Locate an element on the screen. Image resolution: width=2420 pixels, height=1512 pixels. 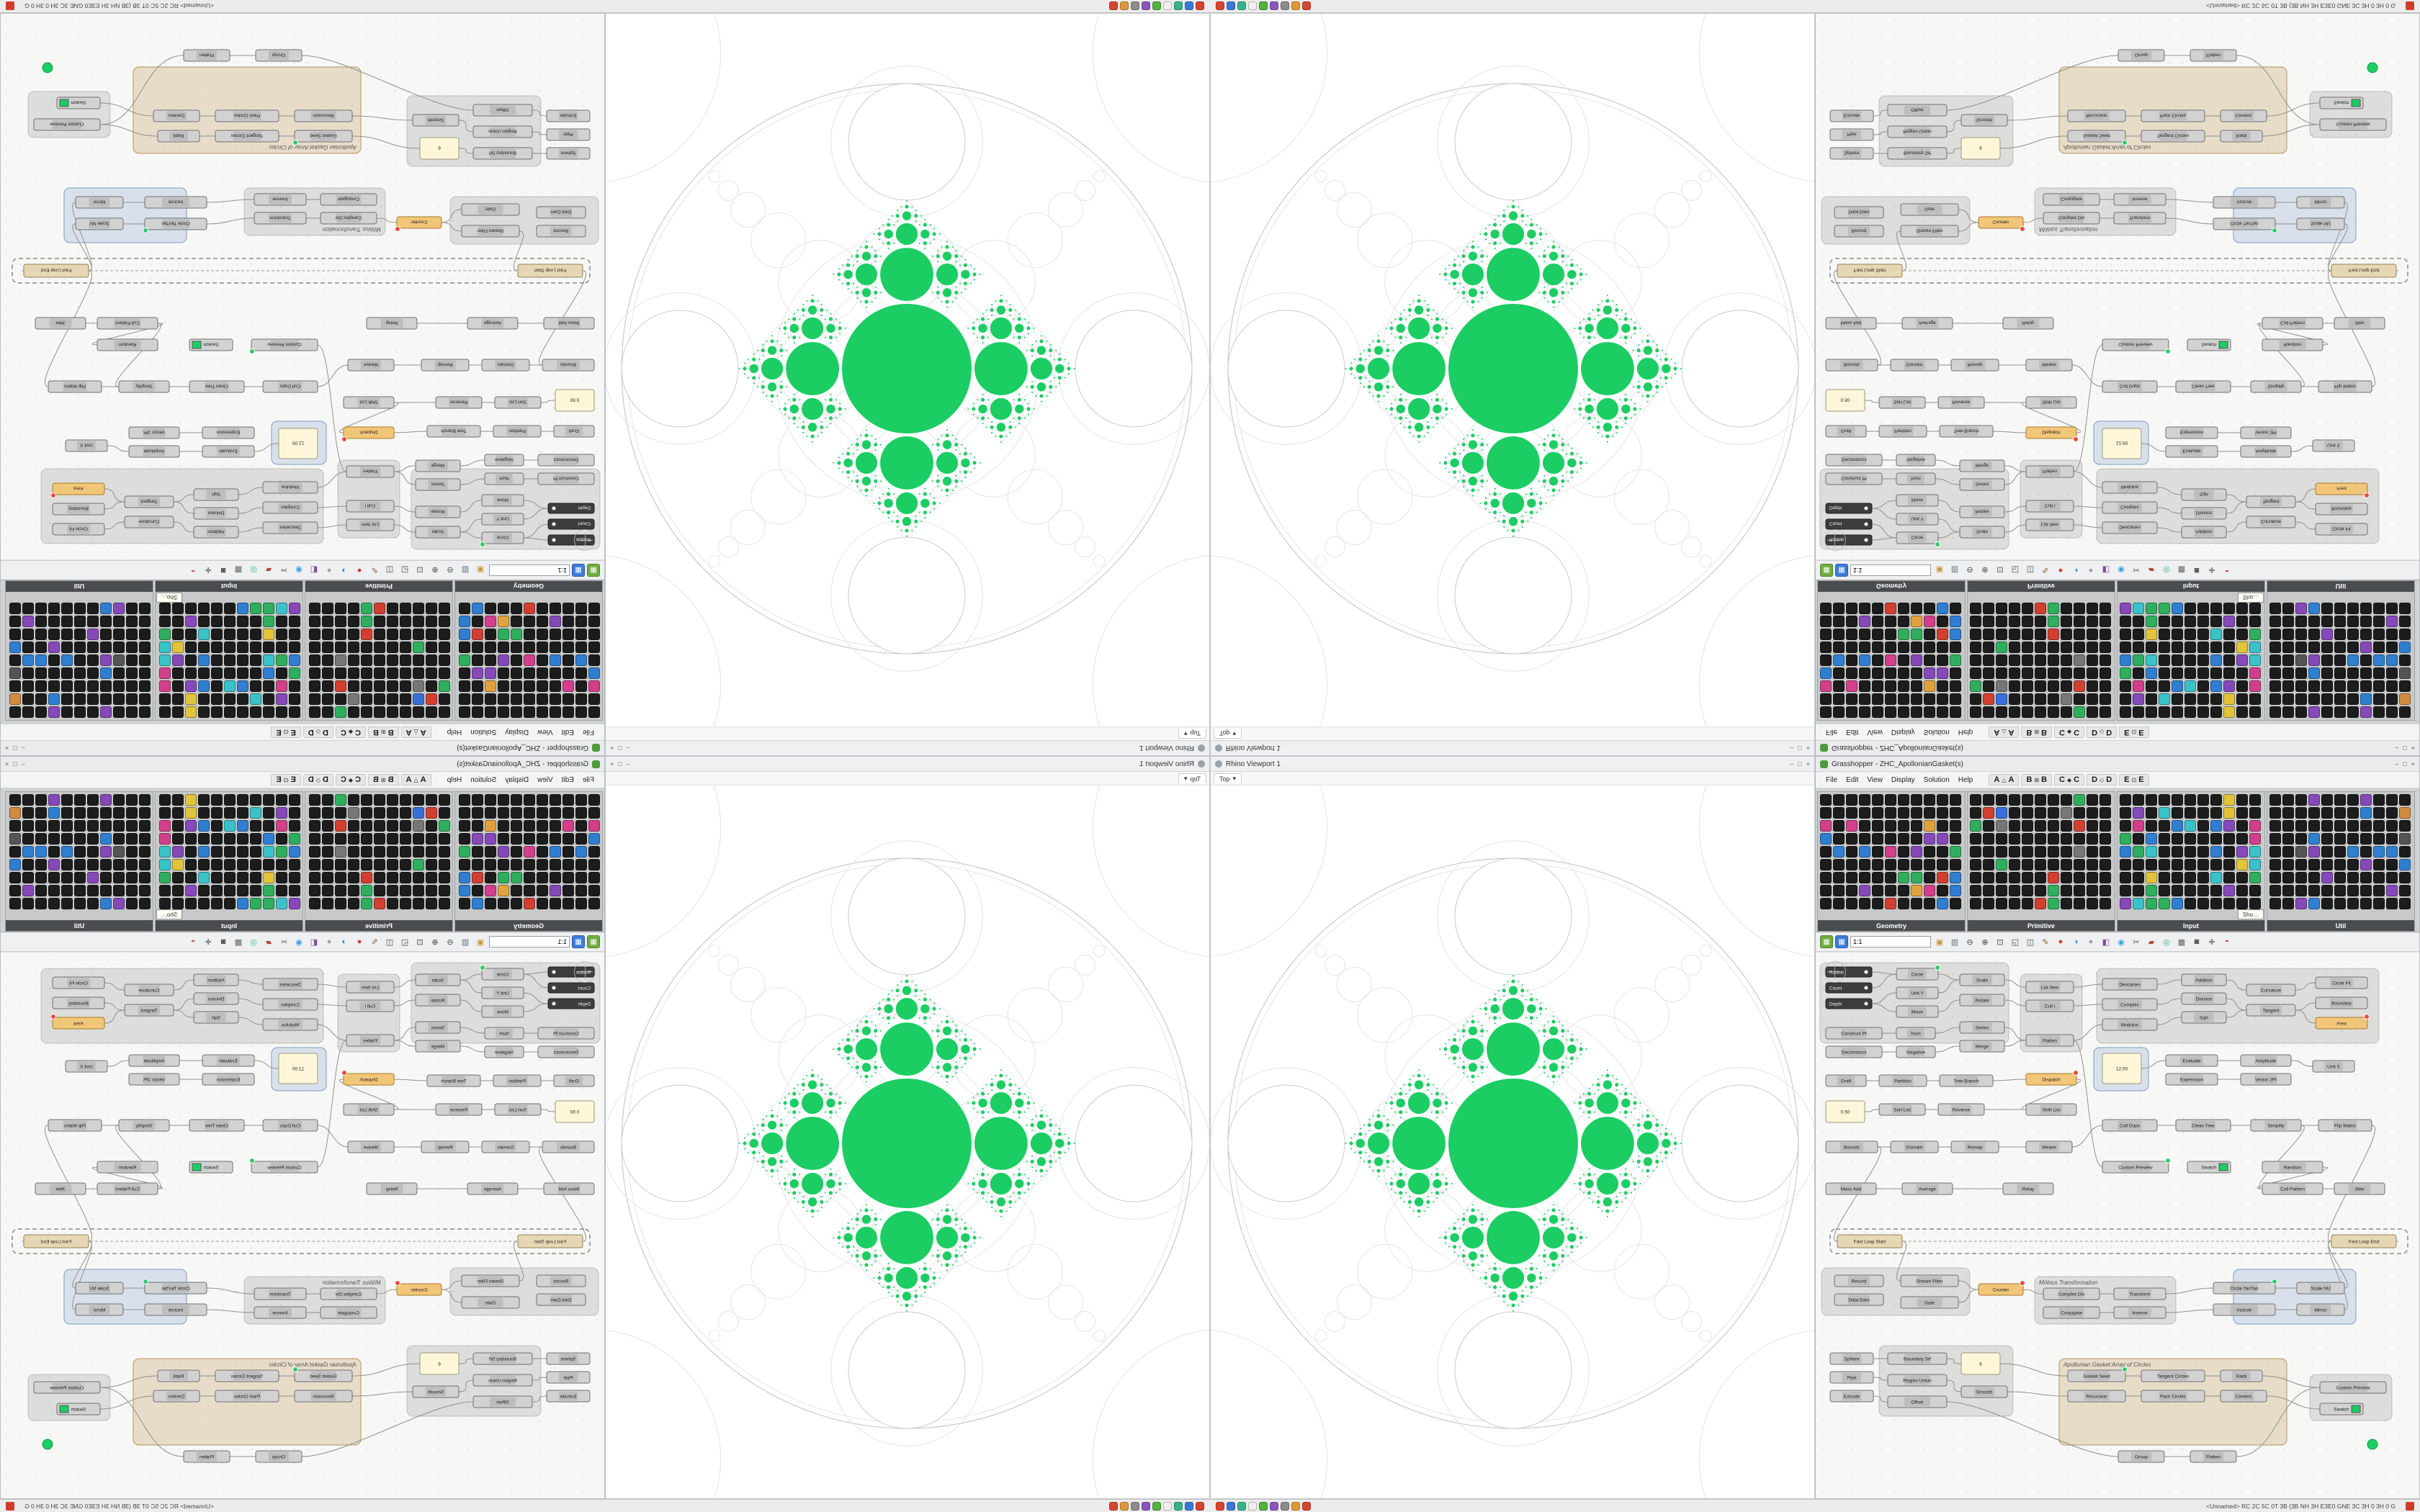
zoom-window-icon: ⊡ is located at coordinates (420, 942).